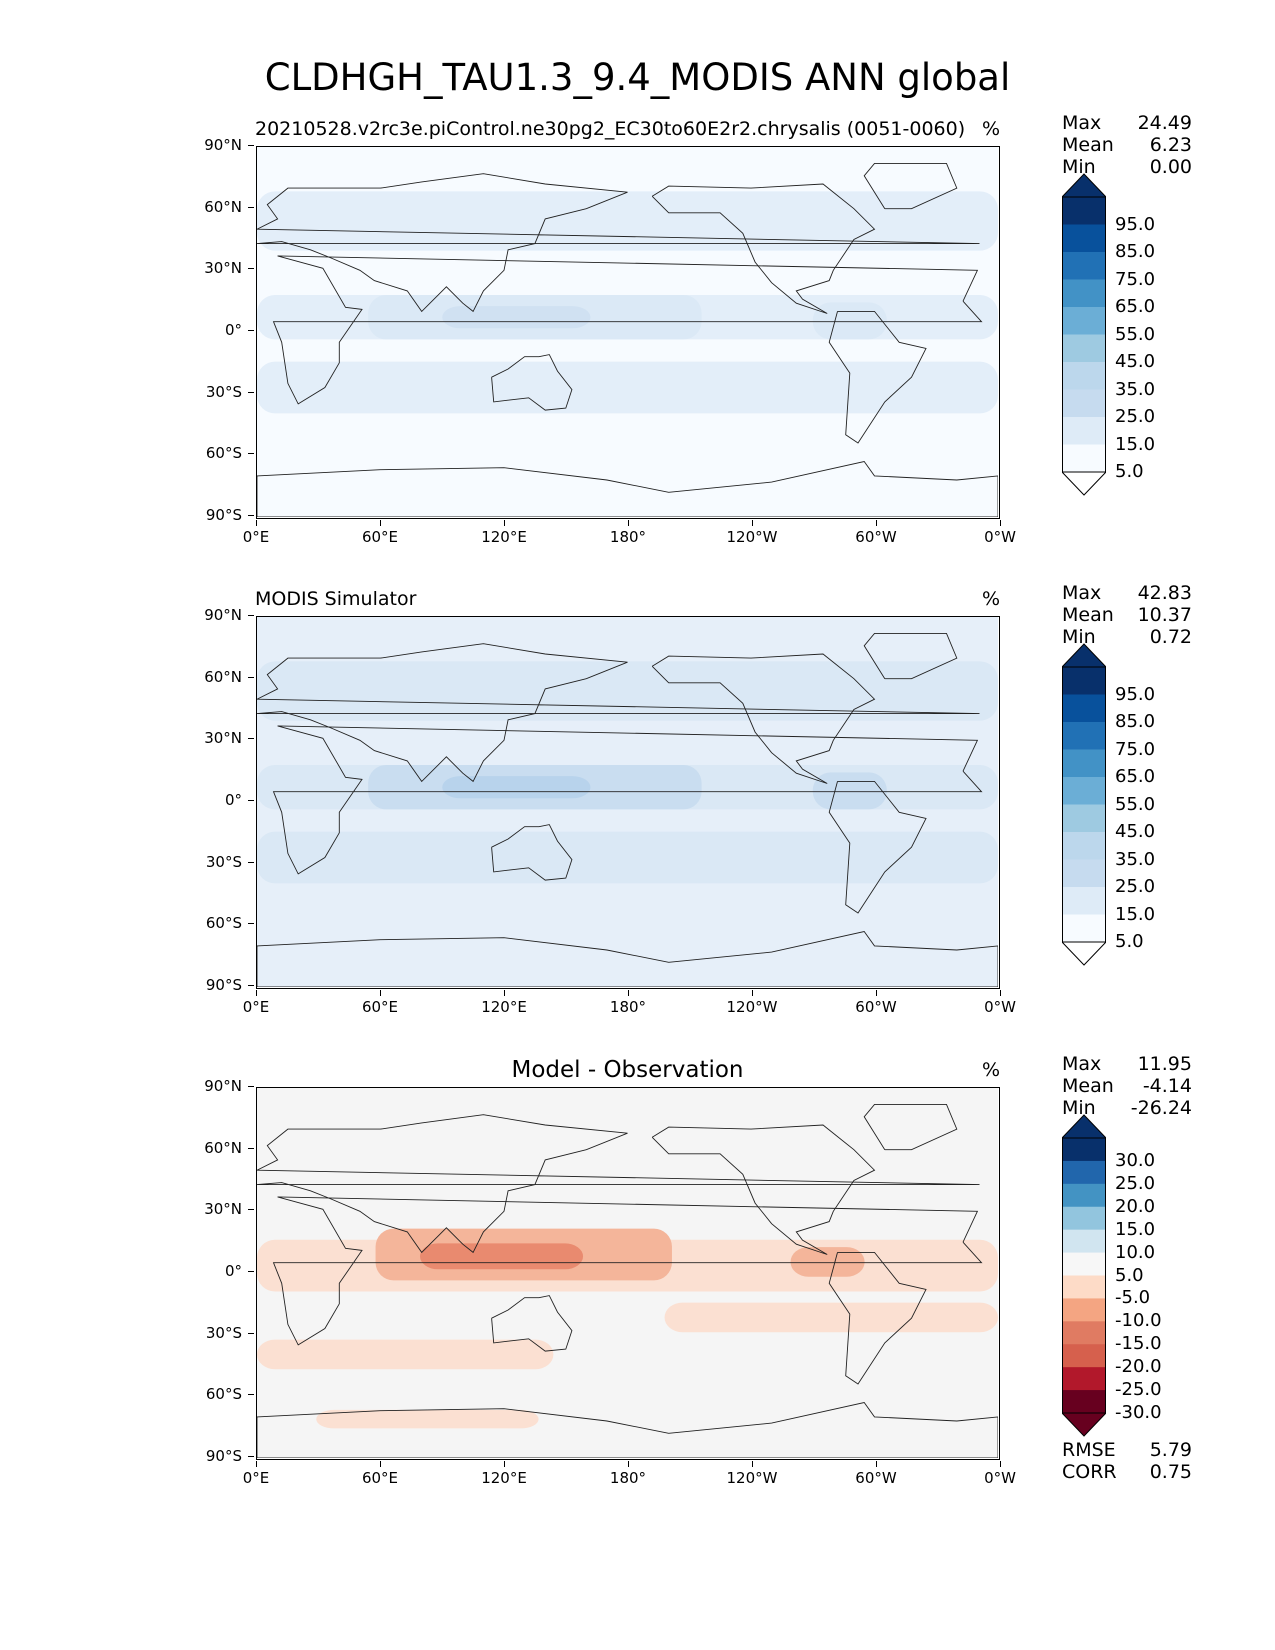 The width and height of the screenshot is (1275, 1650). What do you see at coordinates (1170, 1450) in the screenshot?
I see `rmse-value: 5.79` at bounding box center [1170, 1450].